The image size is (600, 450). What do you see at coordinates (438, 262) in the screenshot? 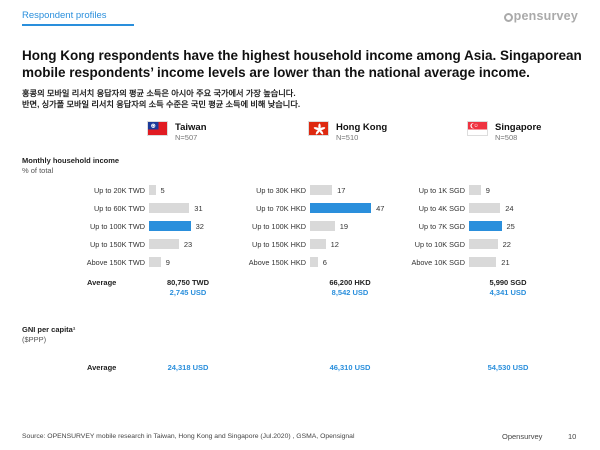
I see `category-label: Above 10K SGD` at bounding box center [438, 262].